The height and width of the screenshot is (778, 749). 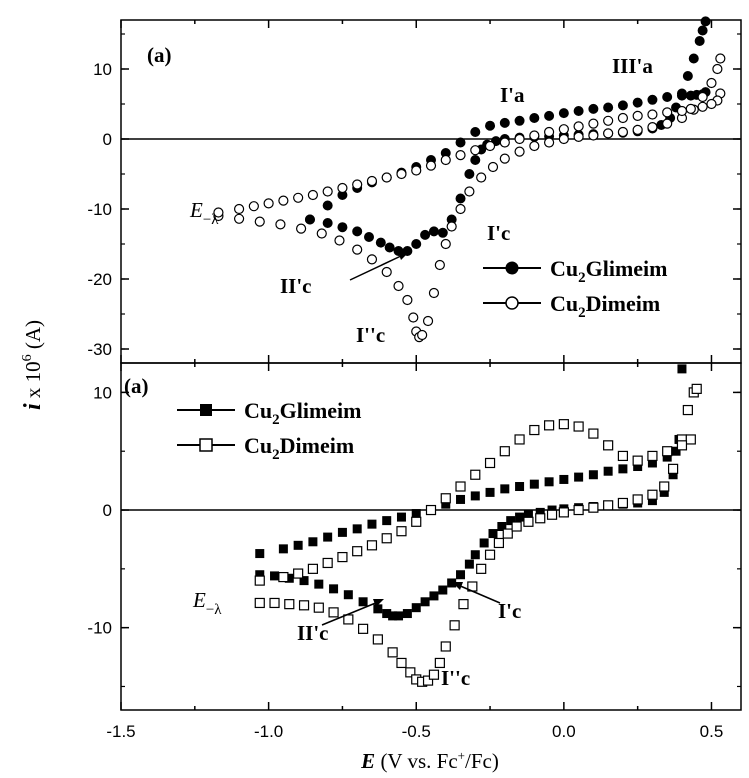 What do you see at coordinates (269, 430) in the screenshot?
I see `bottom-legend: Cu2Glimeim Cu2Dimeim` at bounding box center [269, 430].